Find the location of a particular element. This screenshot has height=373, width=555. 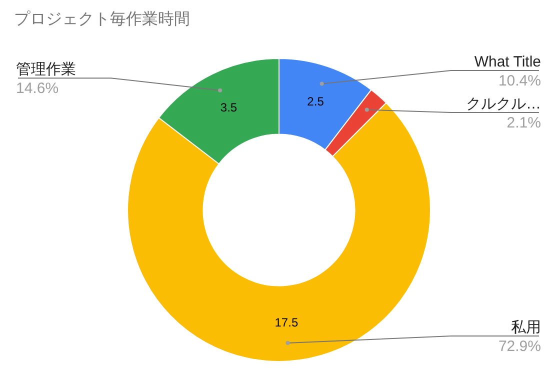

chart-title: プロジェクト毎作業時間 is located at coordinates (102, 19).